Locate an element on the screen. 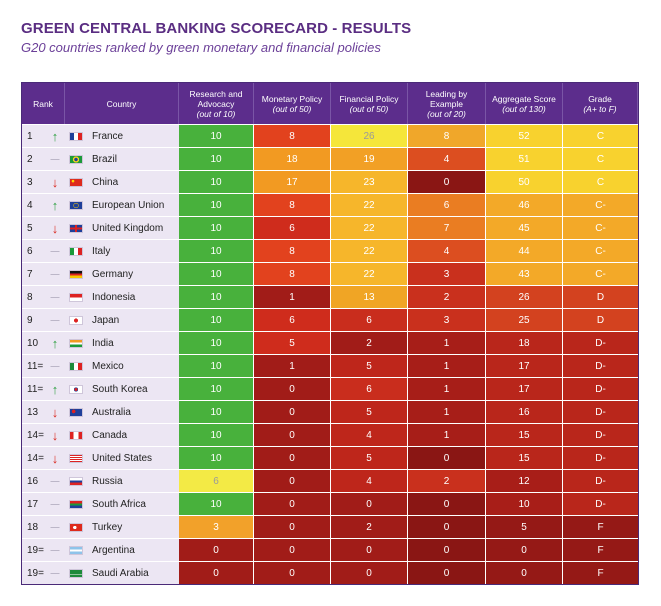  country-cell: Italy is located at coordinates (122, 251).